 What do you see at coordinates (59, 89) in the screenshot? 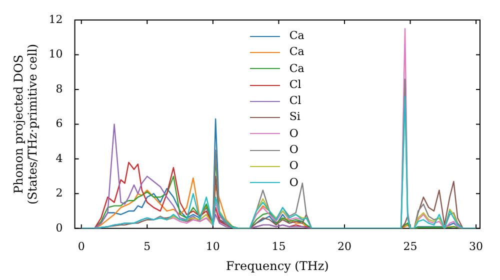
I see `y-tick-label: 8` at bounding box center [59, 89].